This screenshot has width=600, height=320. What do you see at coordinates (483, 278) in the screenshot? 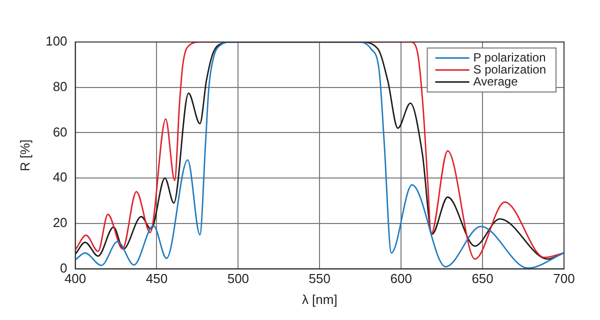
I see `x-tick-label: 650` at bounding box center [483, 278].